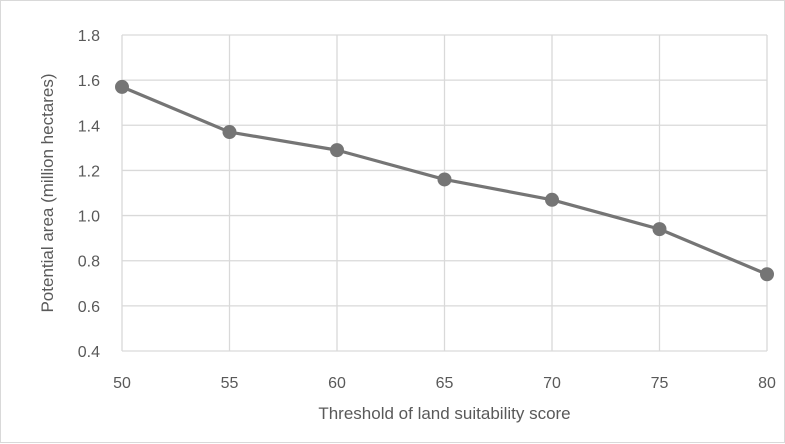  I want to click on y-tick-label: 1.4, so click(89, 126).